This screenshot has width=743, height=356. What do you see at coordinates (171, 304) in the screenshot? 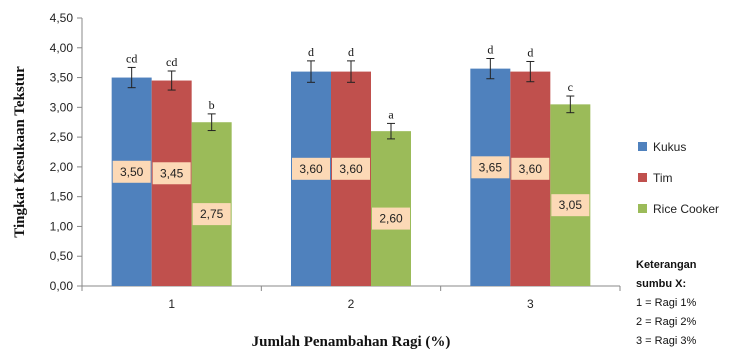
I see `x-tick-label: 1` at bounding box center [171, 304].